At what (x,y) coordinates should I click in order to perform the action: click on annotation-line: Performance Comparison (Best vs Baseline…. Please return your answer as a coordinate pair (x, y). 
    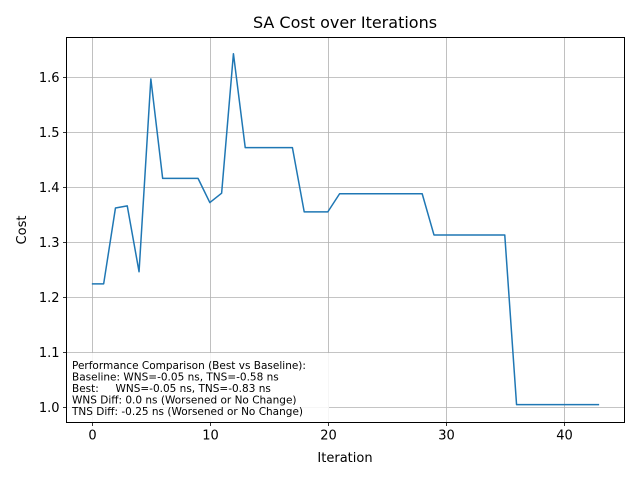
    Looking at the image, I should click on (189, 366).